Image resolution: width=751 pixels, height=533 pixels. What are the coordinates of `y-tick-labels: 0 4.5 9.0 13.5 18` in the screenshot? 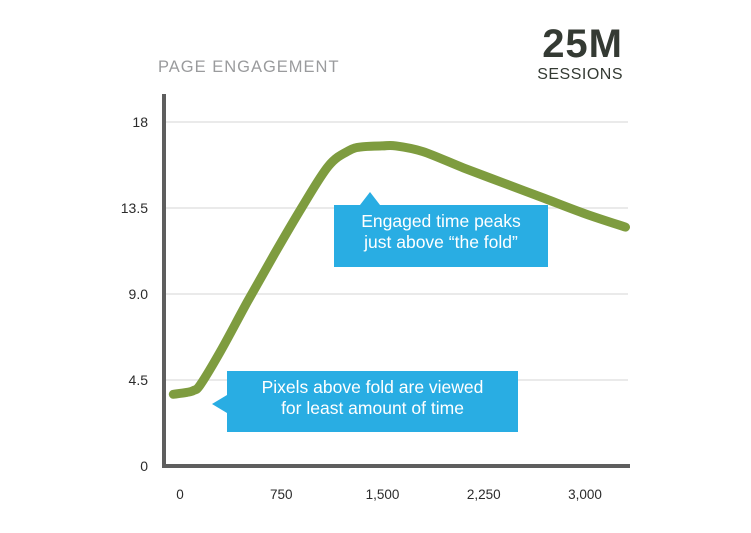 It's located at (134, 294).